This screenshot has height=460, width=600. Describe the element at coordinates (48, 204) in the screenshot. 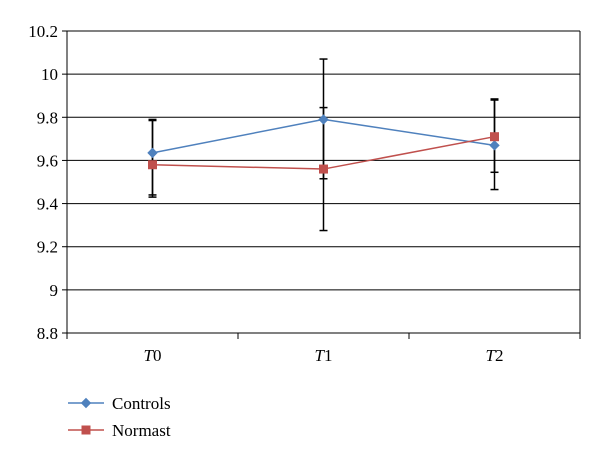

I see `y-tick-label: 9.4` at that location.